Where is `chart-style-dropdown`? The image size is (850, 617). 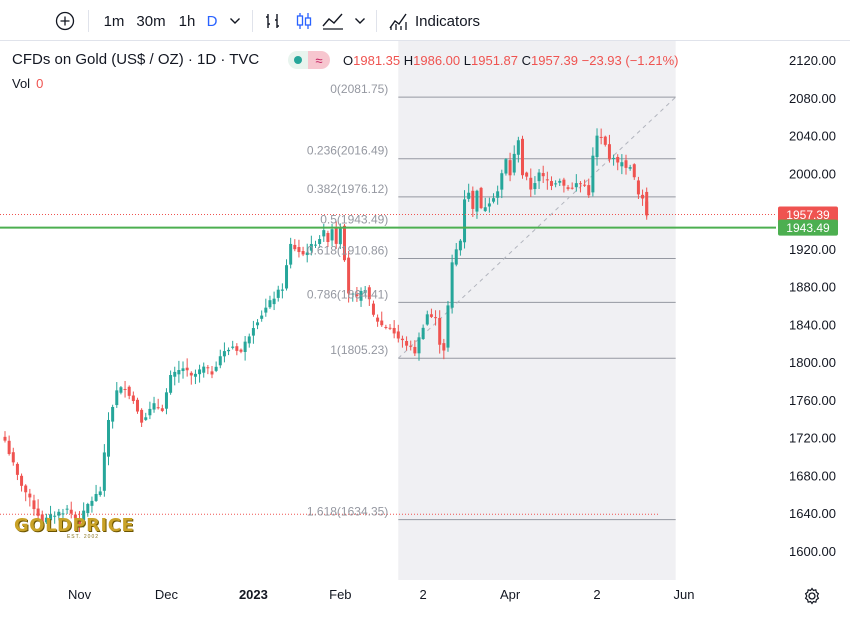 chart-style-dropdown is located at coordinates (360, 21).